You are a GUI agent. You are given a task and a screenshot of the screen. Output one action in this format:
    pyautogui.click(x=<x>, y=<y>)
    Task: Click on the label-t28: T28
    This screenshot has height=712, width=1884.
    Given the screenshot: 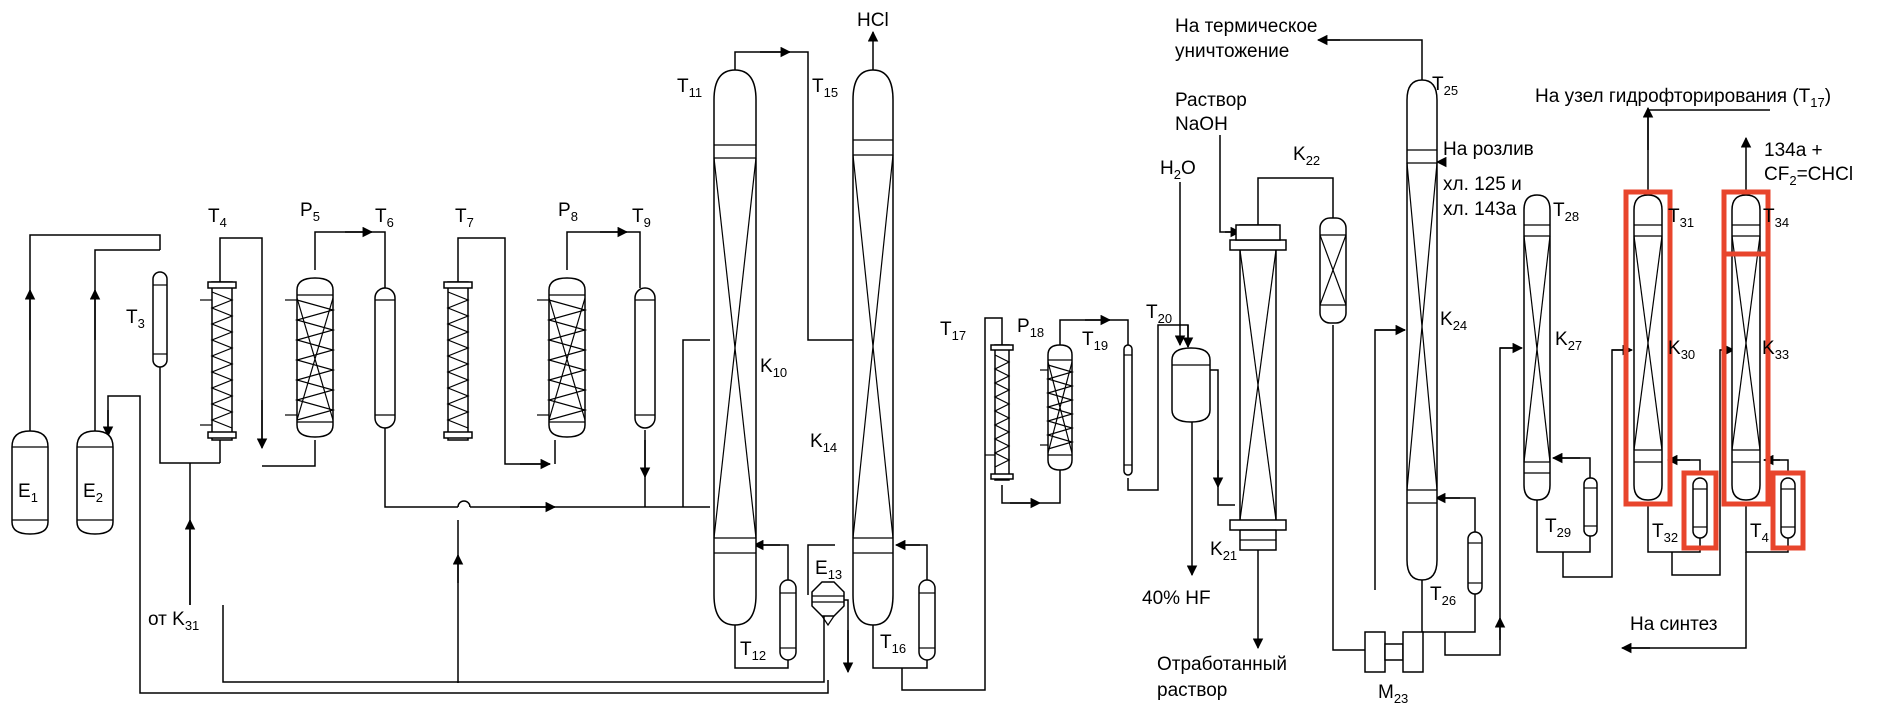 What is the action you would take?
    pyautogui.click(x=1566, y=212)
    